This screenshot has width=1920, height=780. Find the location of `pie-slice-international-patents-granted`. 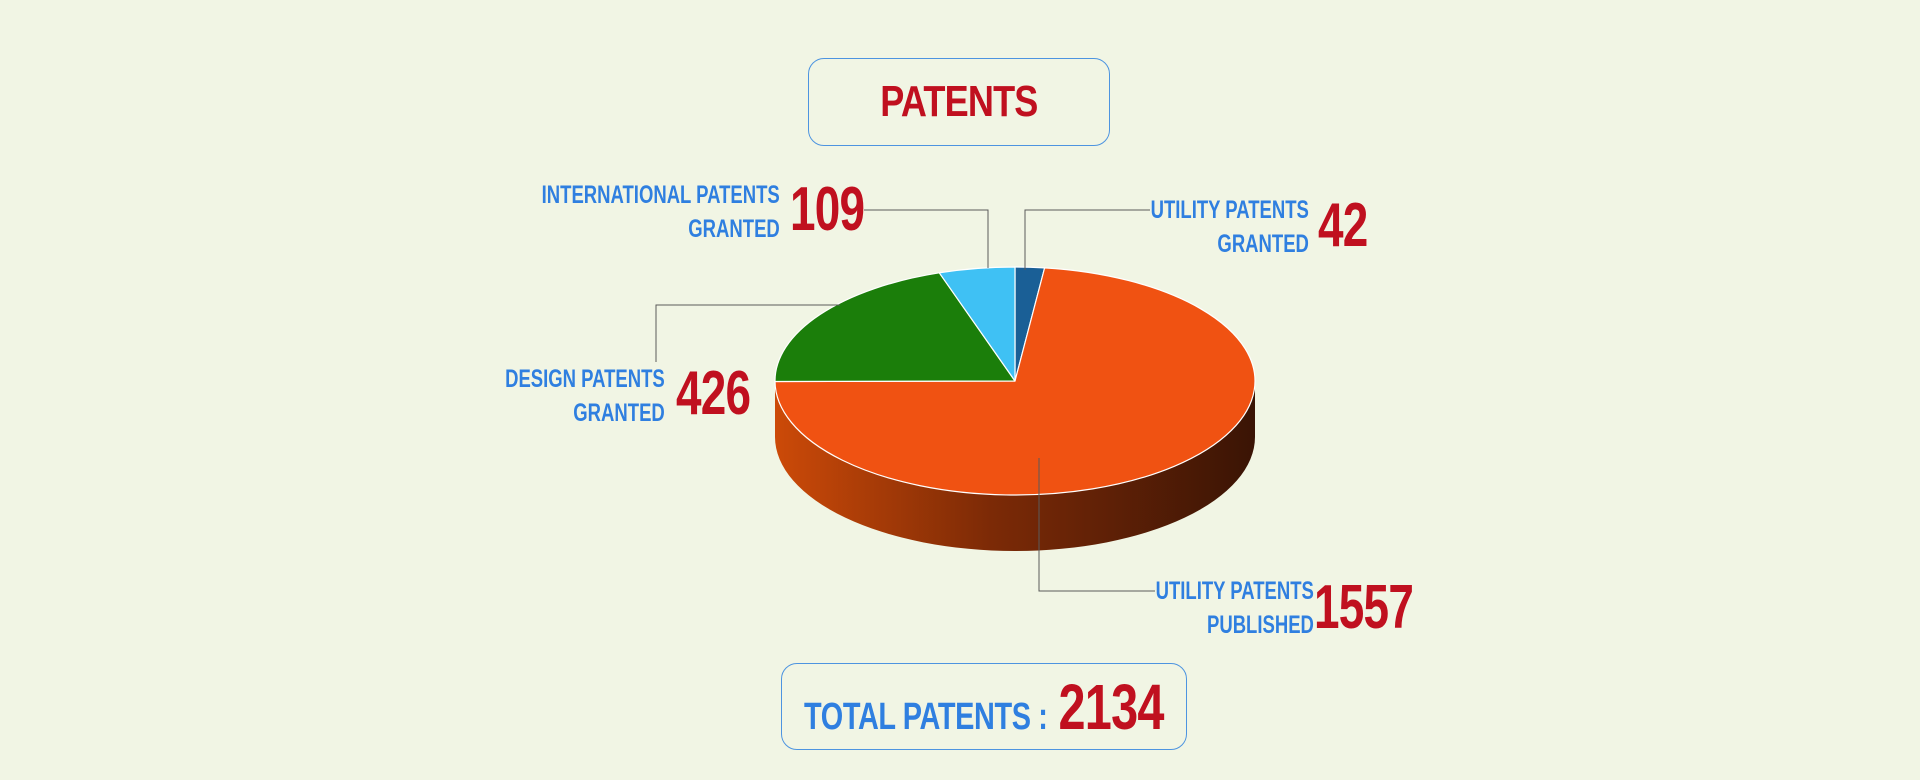

pie-slice-international-patents-granted is located at coordinates (977, 324).